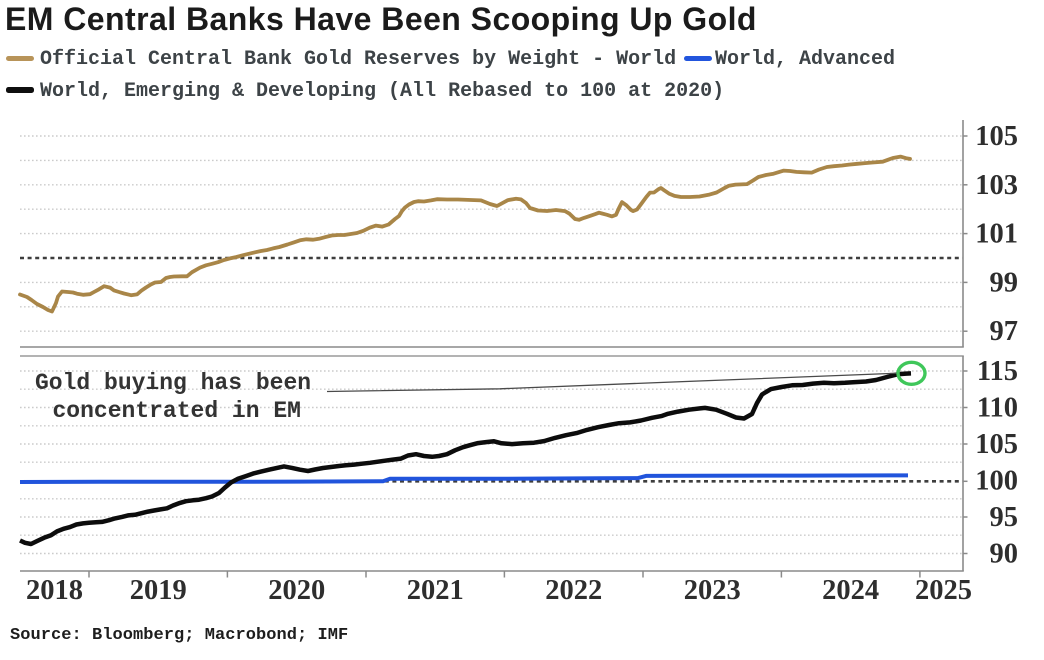 The height and width of the screenshot is (660, 1044). Describe the element at coordinates (850, 590) in the screenshot. I see `svg-text: 2024` at that location.